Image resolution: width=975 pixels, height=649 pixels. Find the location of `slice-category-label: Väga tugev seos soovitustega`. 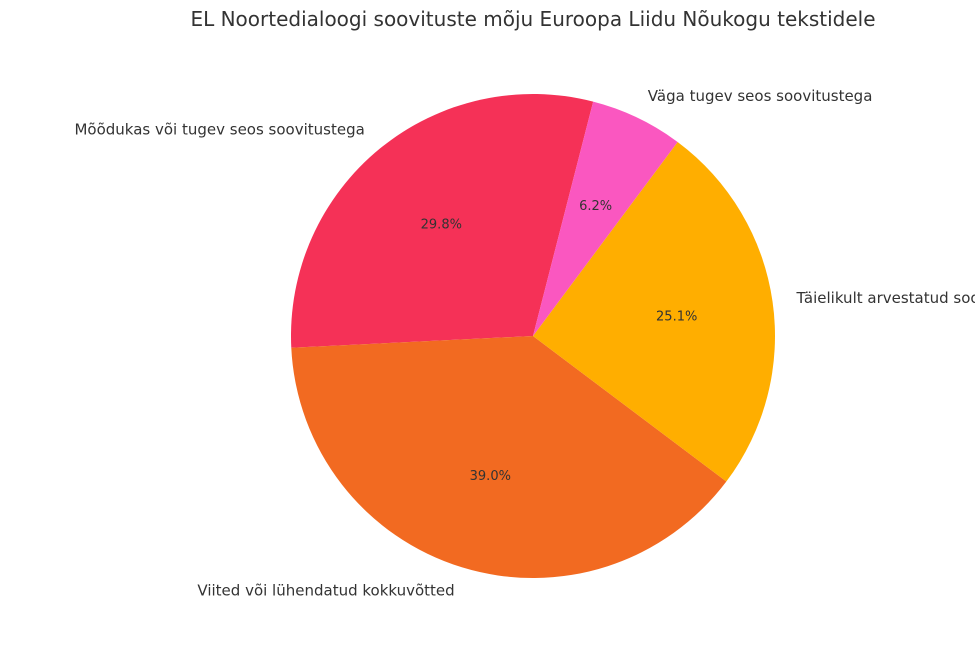

slice-category-label: Väga tugev seos soovitustega is located at coordinates (760, 96).